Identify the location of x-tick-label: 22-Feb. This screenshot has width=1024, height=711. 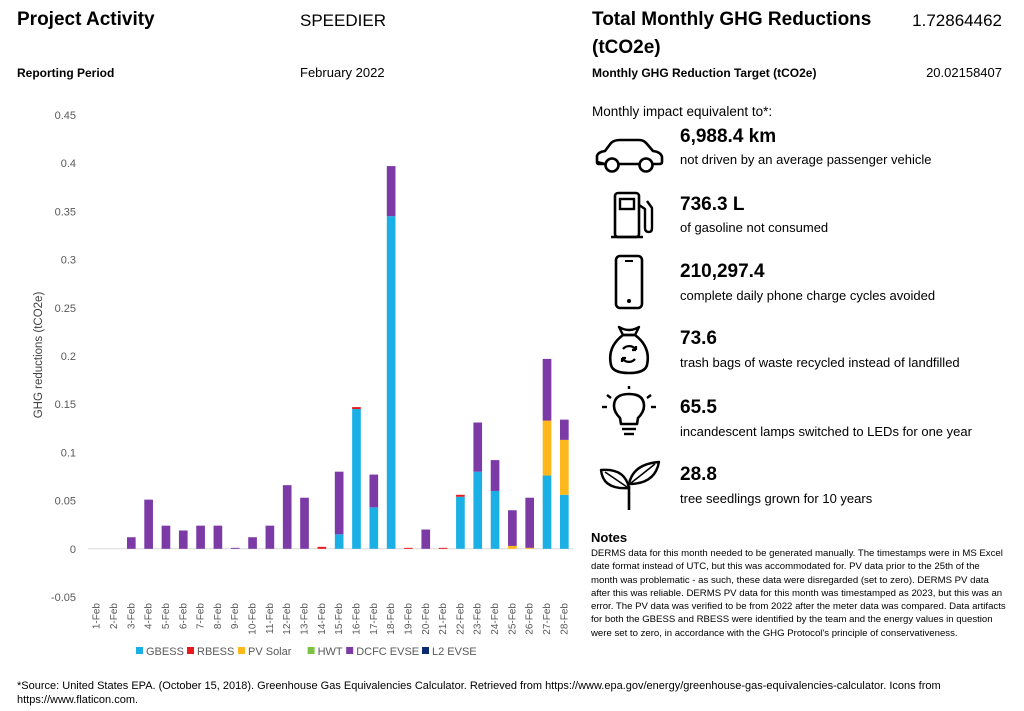
(460, 619).